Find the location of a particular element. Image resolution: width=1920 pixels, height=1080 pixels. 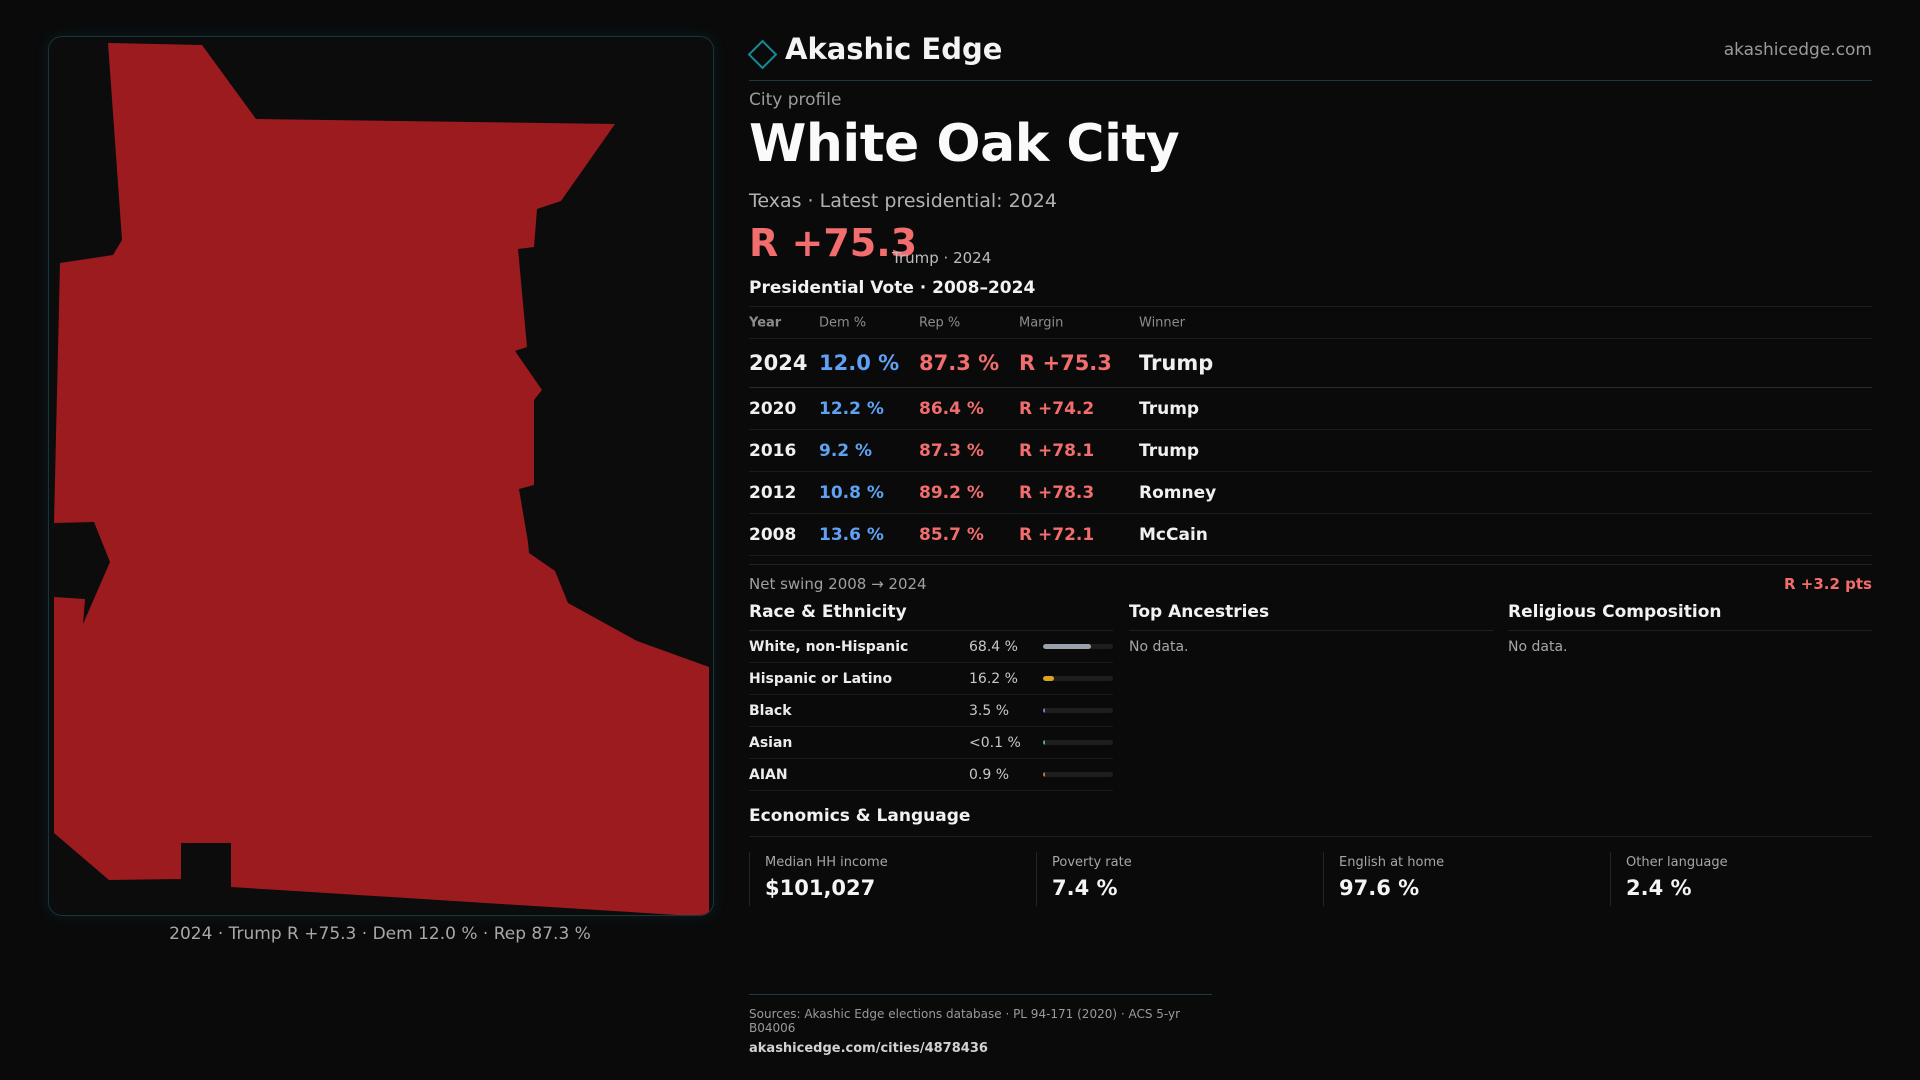

econ-card-value: $101,027 is located at coordinates (820, 888).